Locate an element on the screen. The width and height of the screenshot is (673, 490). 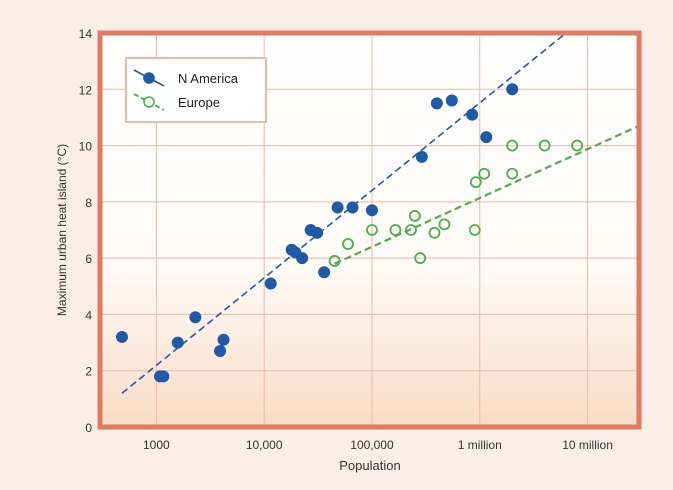
x-tick-label: 100,000 is located at coordinates (372, 445).